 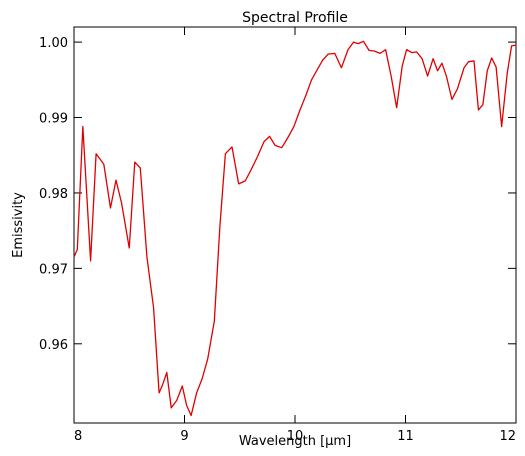 What do you see at coordinates (295, 436) in the screenshot?
I see `x-tick-label: 10` at bounding box center [295, 436].